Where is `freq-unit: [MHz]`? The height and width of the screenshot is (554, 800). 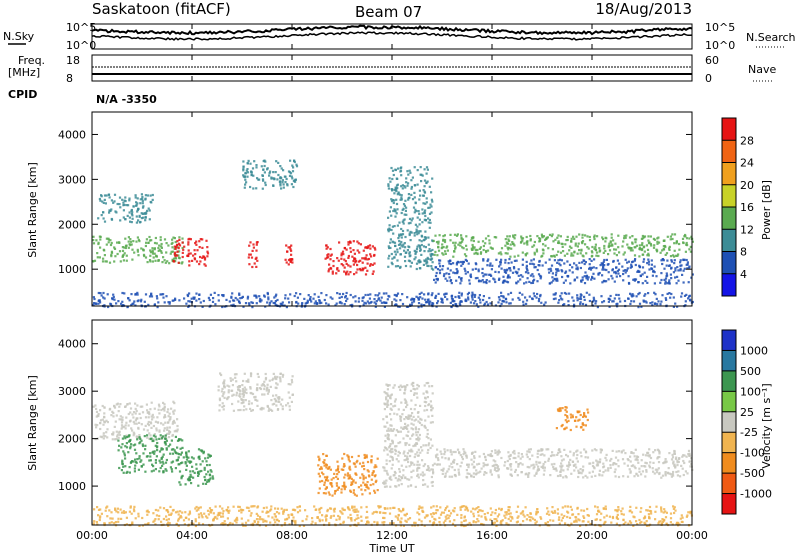 freq-unit: [MHz] is located at coordinates (24, 72).